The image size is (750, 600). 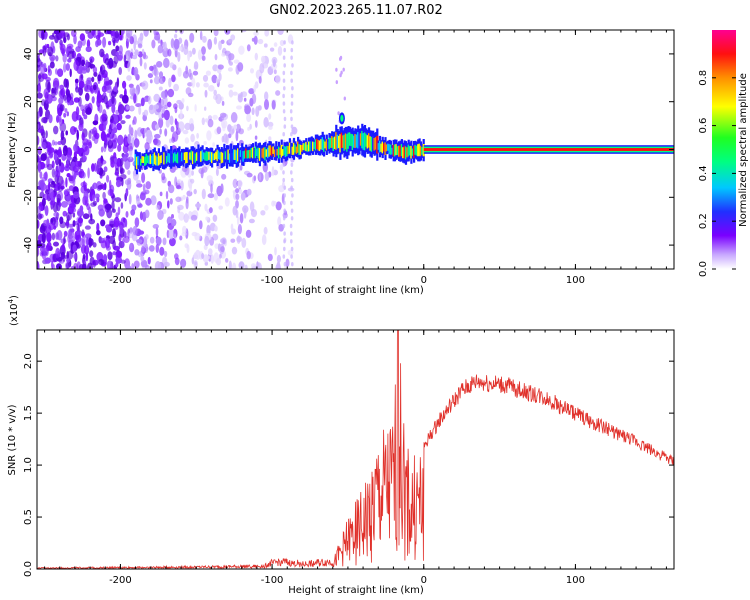 What do you see at coordinates (717, 173) in the screenshot?
I see `colorbar-ticks: 0.0 0.2 0.4 0.6 0.8` at bounding box center [717, 173].